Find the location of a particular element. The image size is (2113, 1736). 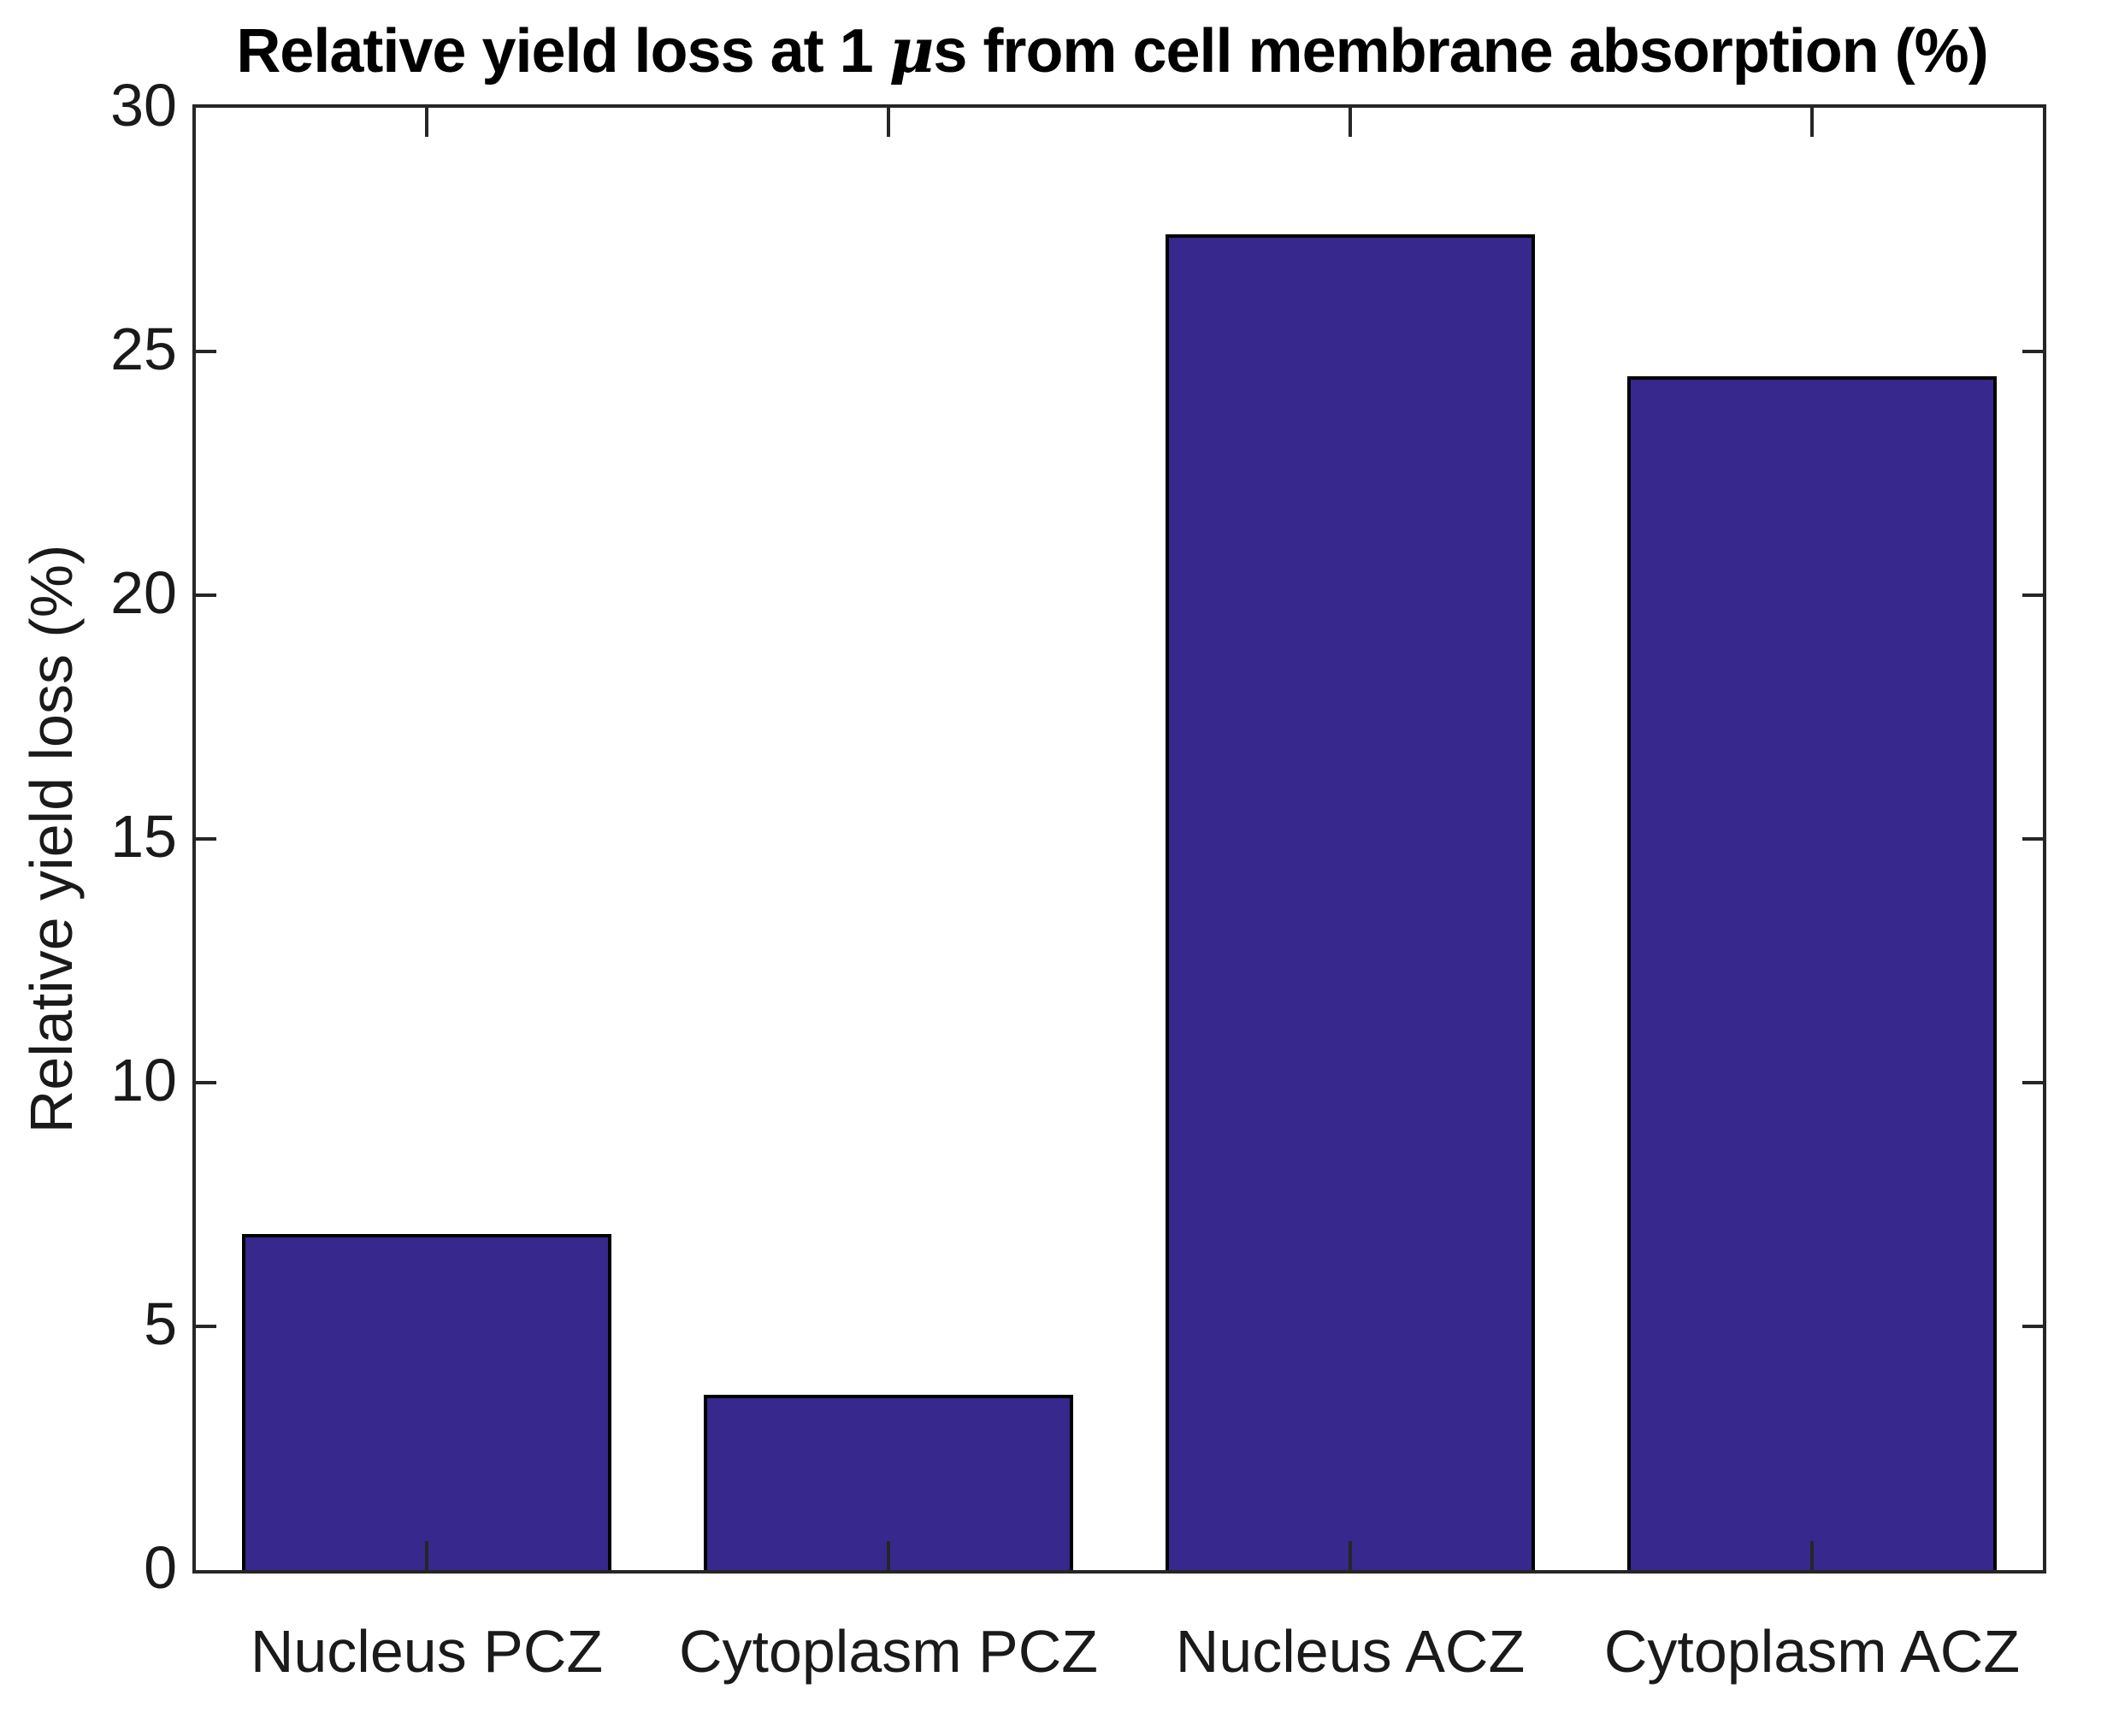

y-tick-label: 25 is located at coordinates (143, 349).